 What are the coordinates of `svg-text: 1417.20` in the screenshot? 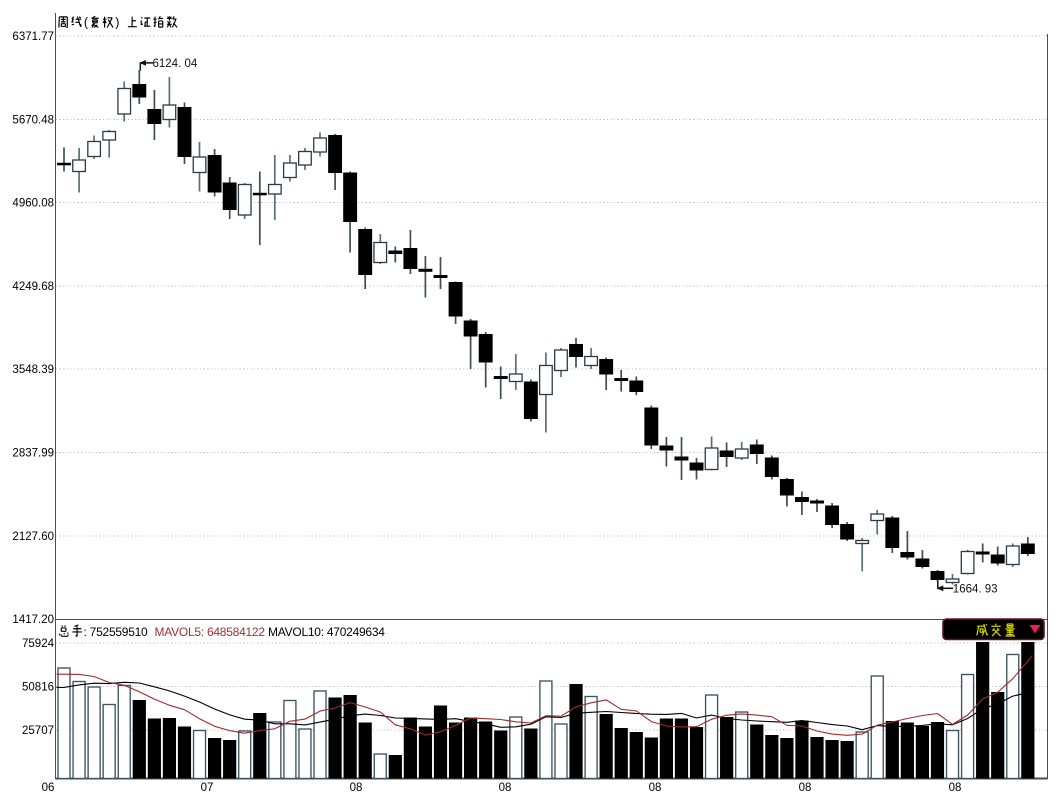 It's located at (33, 620).